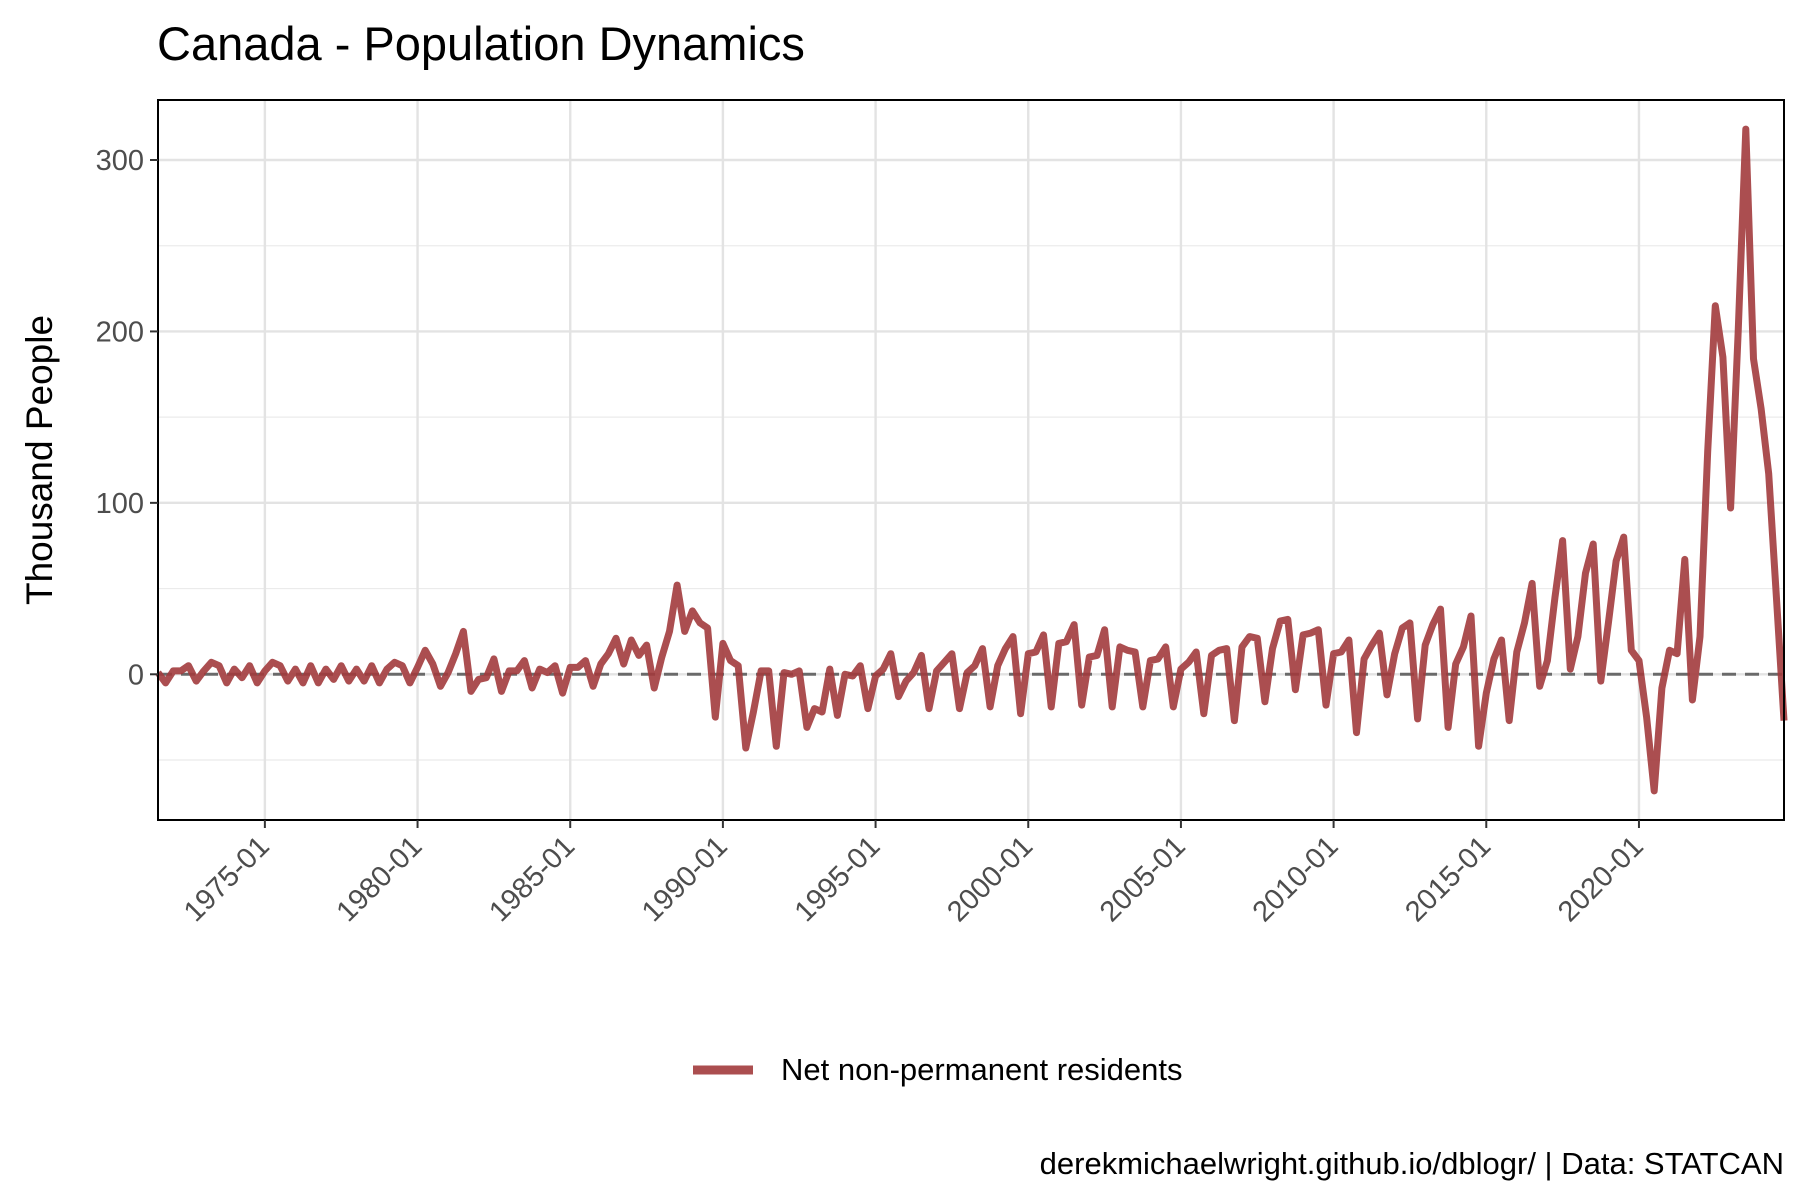 The image size is (1800, 1200). Describe the element at coordinates (1143, 879) in the screenshot. I see `x-tick-label: 2005-01` at that location.